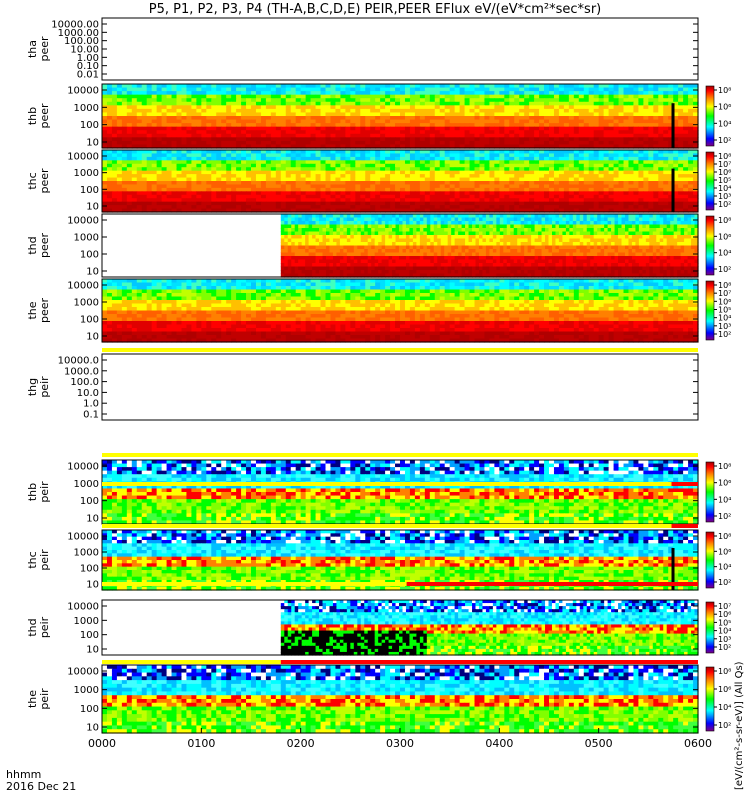  Describe the element at coordinates (38, 560) in the screenshot. I see `panel-ylabel: thcpeir` at that location.